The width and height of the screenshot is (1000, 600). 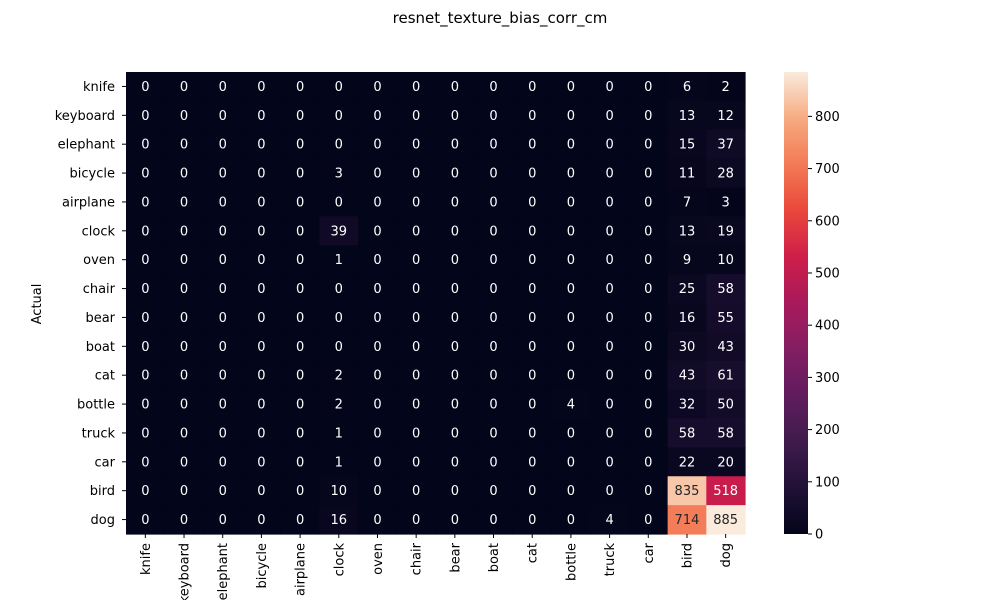 What do you see at coordinates (687, 87) in the screenshot?
I see `cell-value-label: 6` at bounding box center [687, 87].